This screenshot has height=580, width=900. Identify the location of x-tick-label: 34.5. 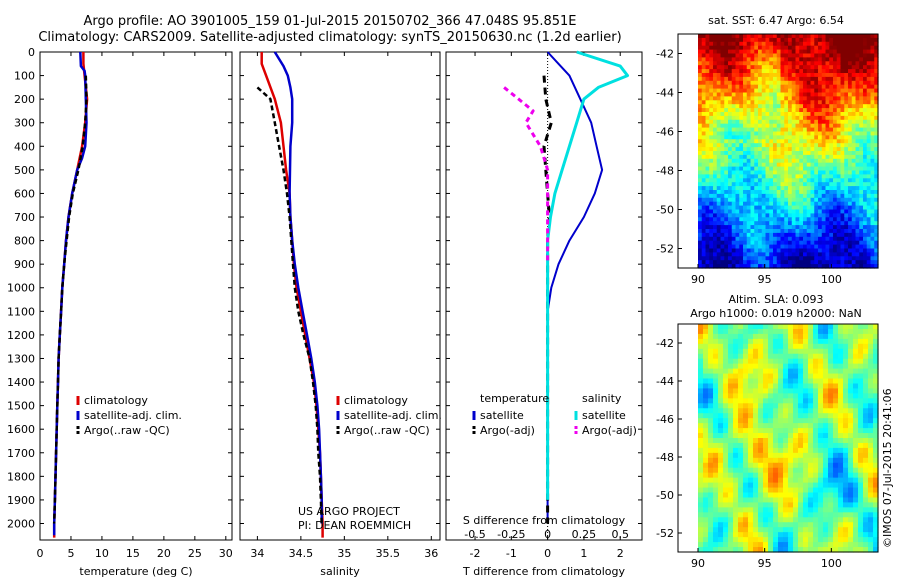
(301, 553).